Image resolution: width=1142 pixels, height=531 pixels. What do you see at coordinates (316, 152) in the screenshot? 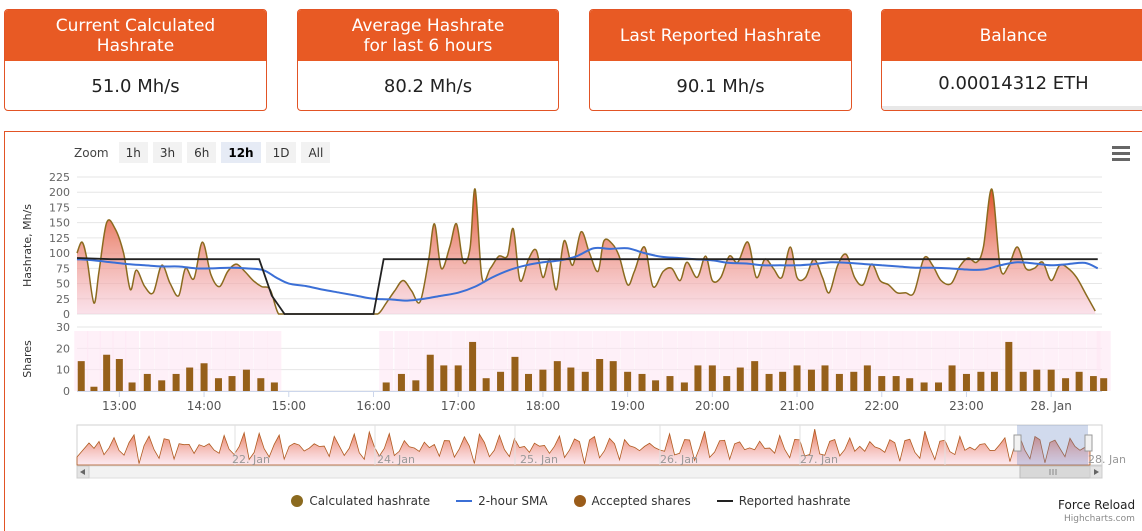
I see `zoom-button-all: All` at bounding box center [316, 152].